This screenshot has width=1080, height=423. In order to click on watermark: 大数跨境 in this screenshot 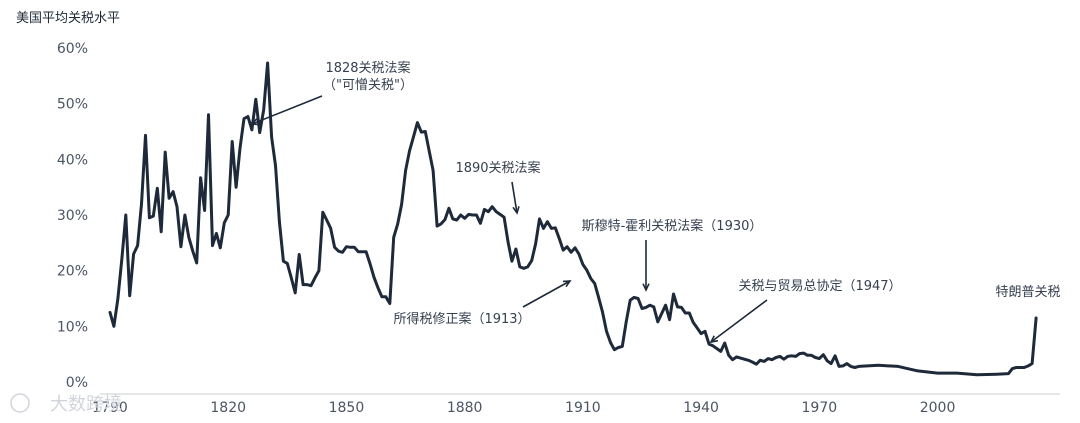, I will do `click(66, 404)`.